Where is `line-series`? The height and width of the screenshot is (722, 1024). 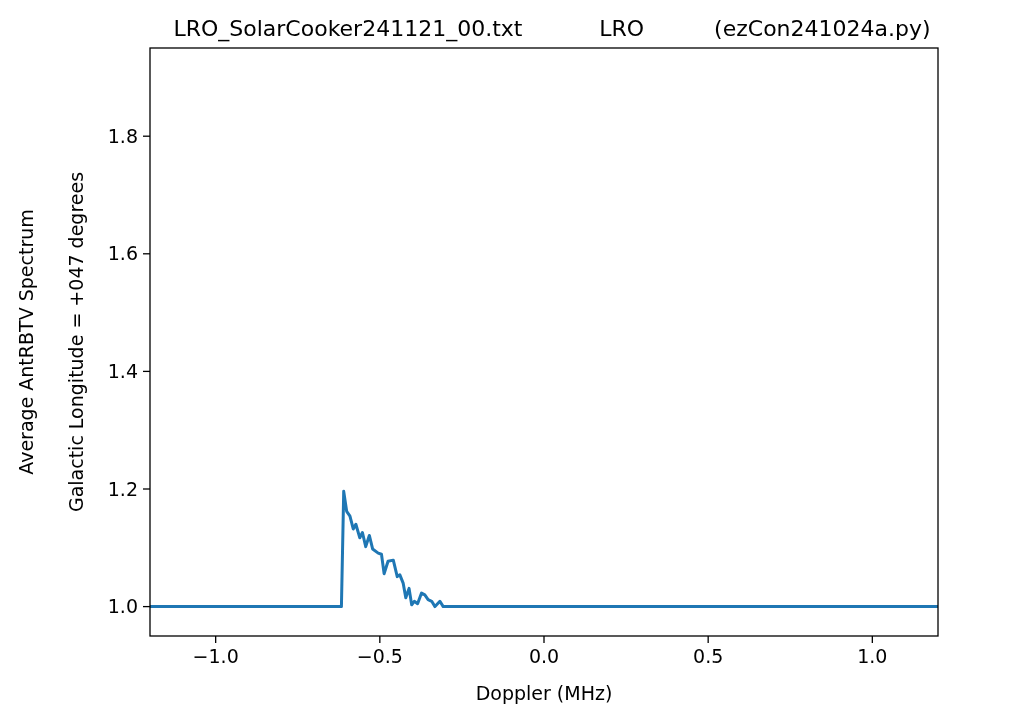
line-series is located at coordinates (544, 549).